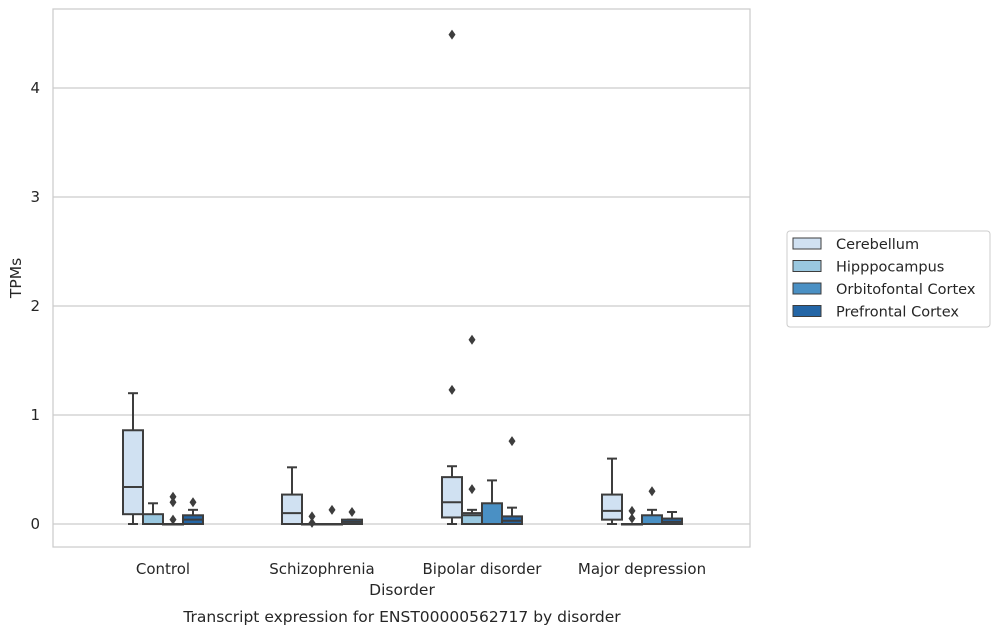 The height and width of the screenshot is (634, 999). What do you see at coordinates (897, 313) in the screenshot?
I see `legend-label: Prefrontal Cortex` at bounding box center [897, 313].